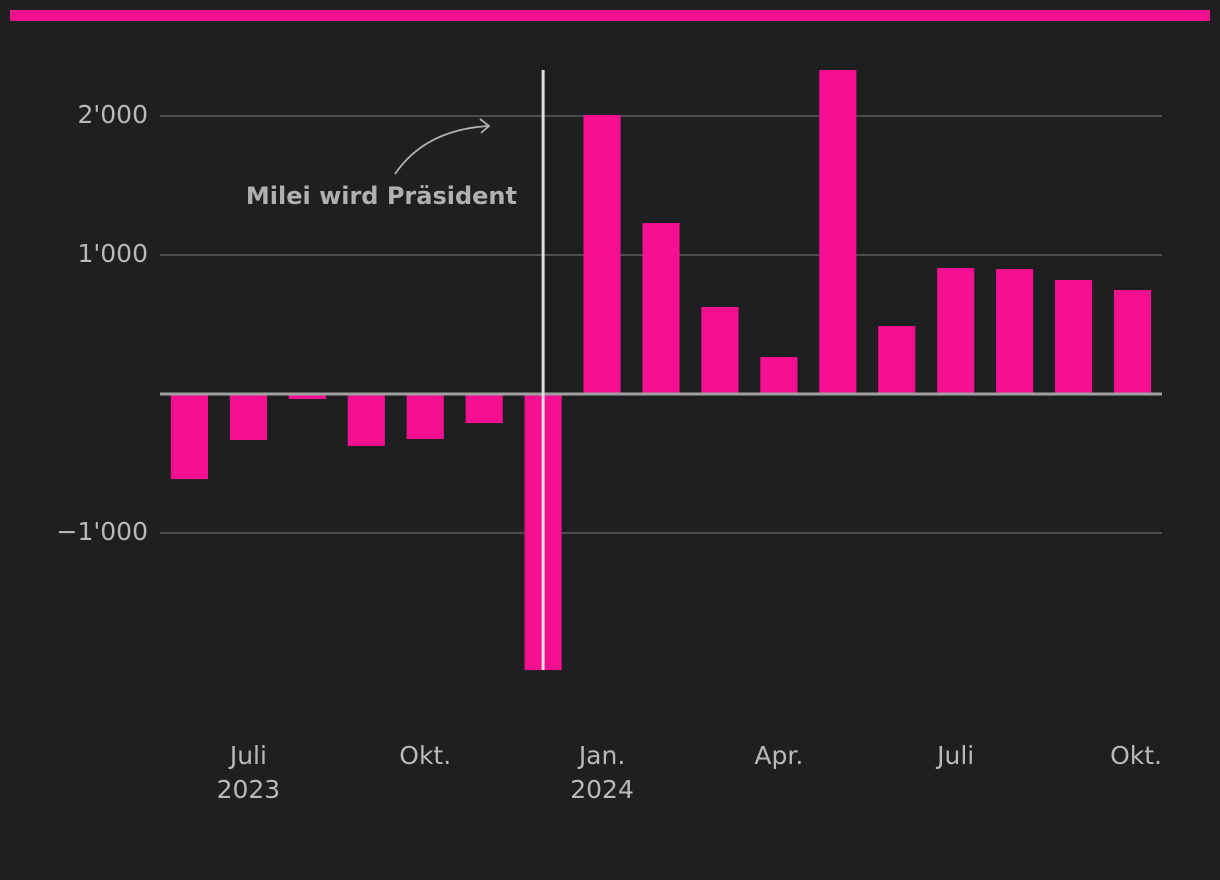  I want to click on y-tick-label: −1'000, so click(102, 531).